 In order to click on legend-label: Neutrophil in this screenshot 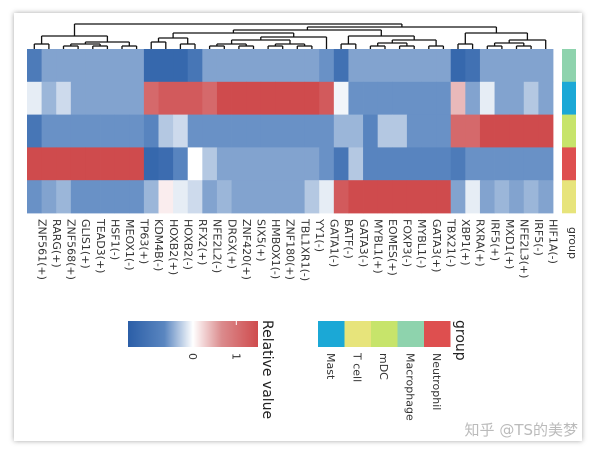, I will do `click(436, 381)`.